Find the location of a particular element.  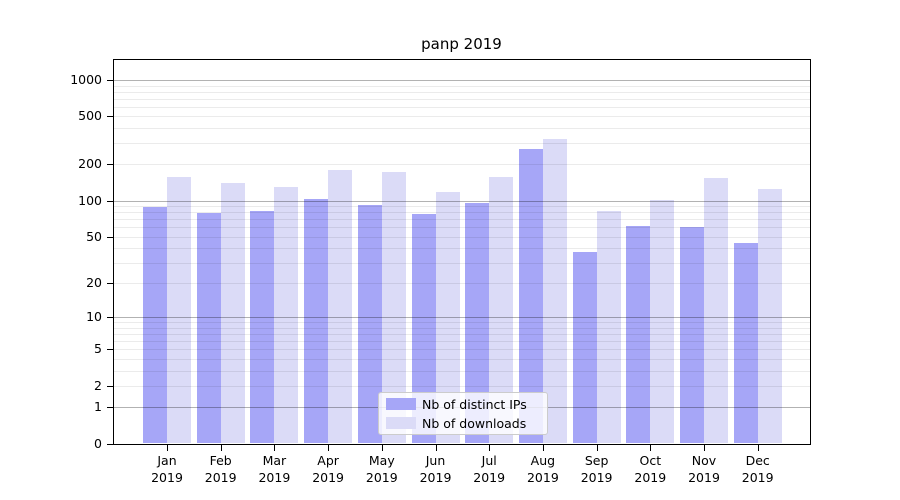

bar-downloads-sep is located at coordinates (608, 327).